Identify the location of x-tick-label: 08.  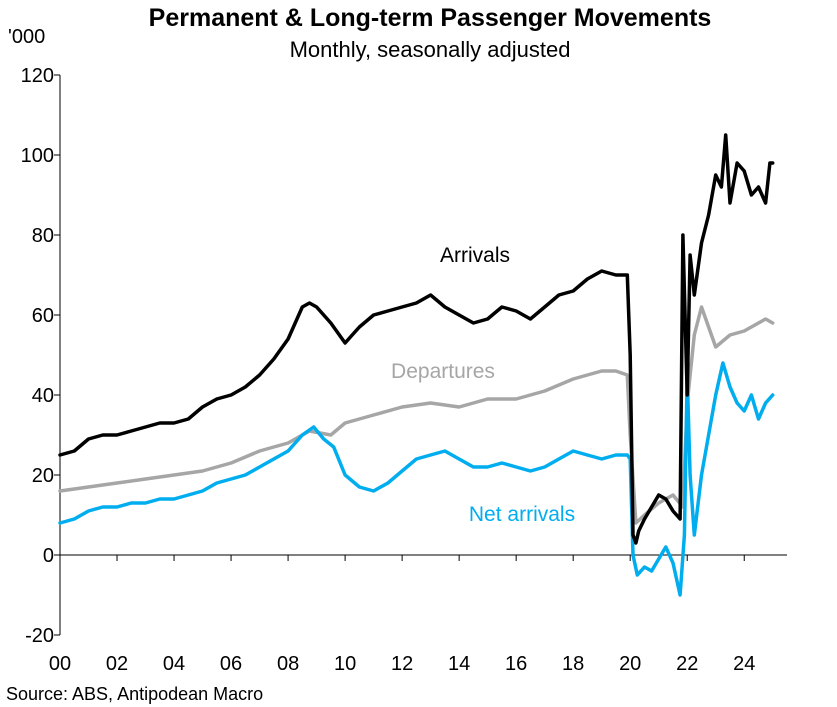
(288, 664).